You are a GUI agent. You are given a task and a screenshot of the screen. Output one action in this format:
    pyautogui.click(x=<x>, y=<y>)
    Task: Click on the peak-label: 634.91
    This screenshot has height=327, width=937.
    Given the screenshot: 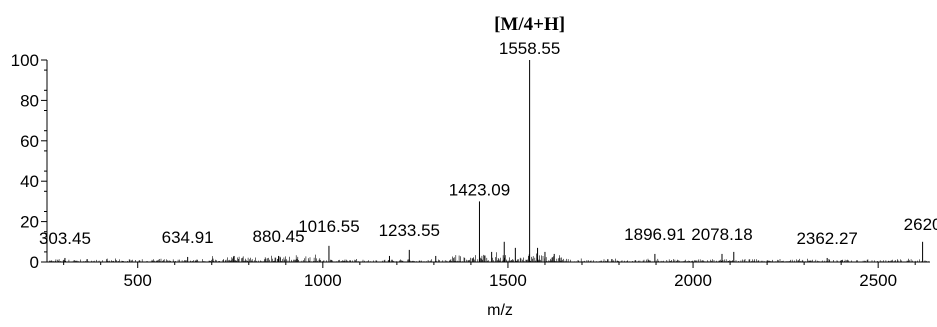 What is the action you would take?
    pyautogui.click(x=188, y=237)
    